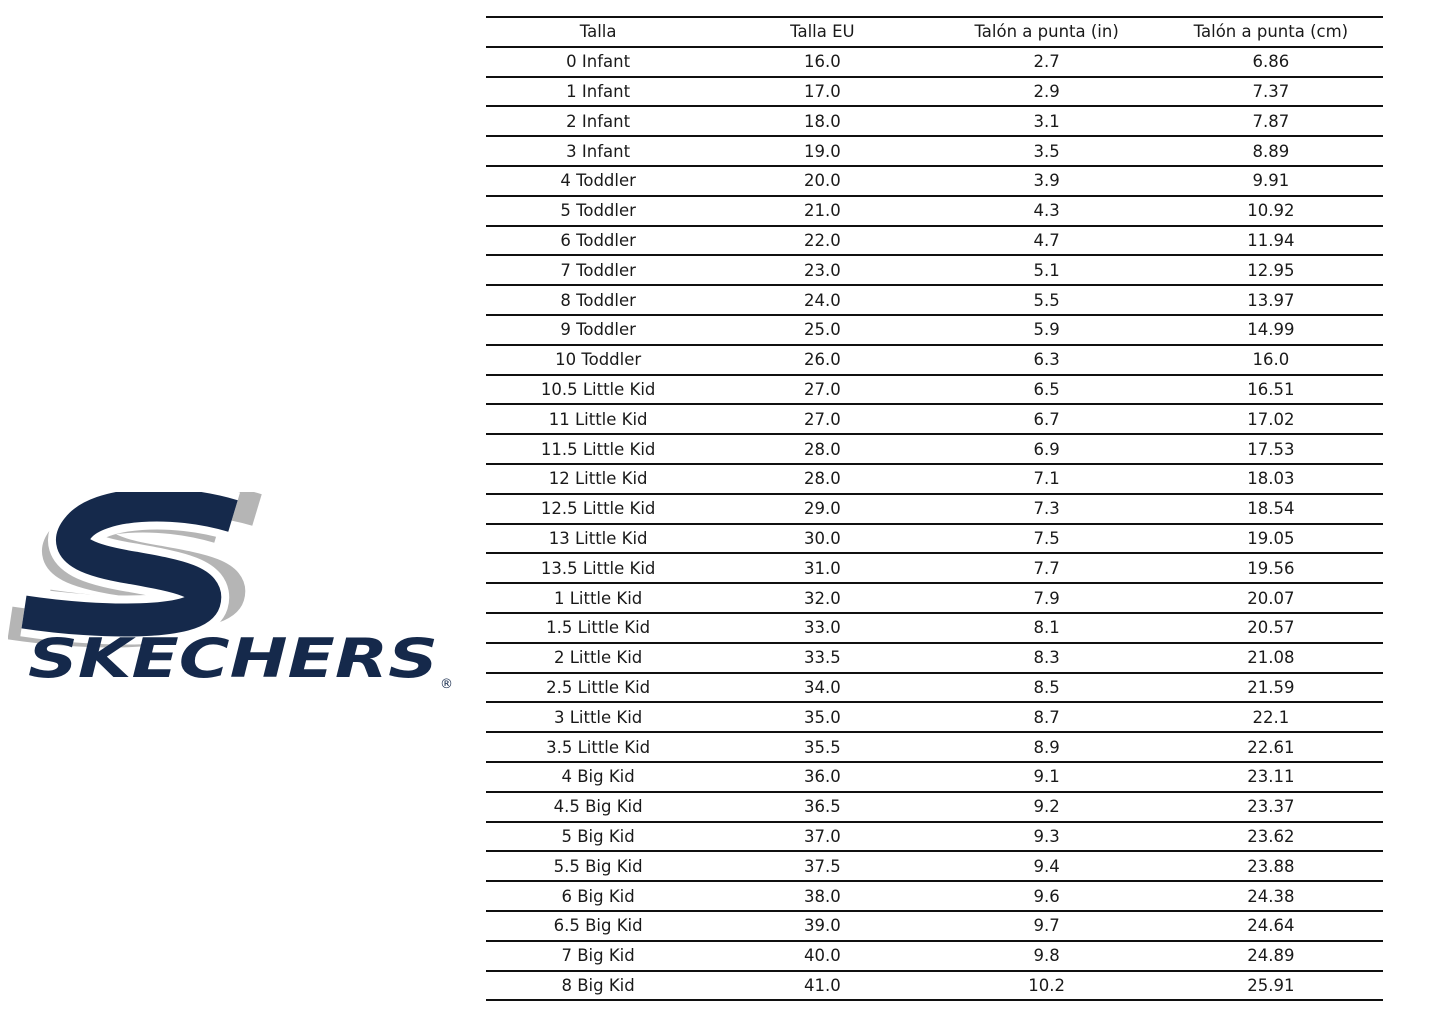 Image resolution: width=1445 pixels, height=1021 pixels. What do you see at coordinates (1046, 538) in the screenshot?
I see `table-cell: 7.5` at bounding box center [1046, 538].